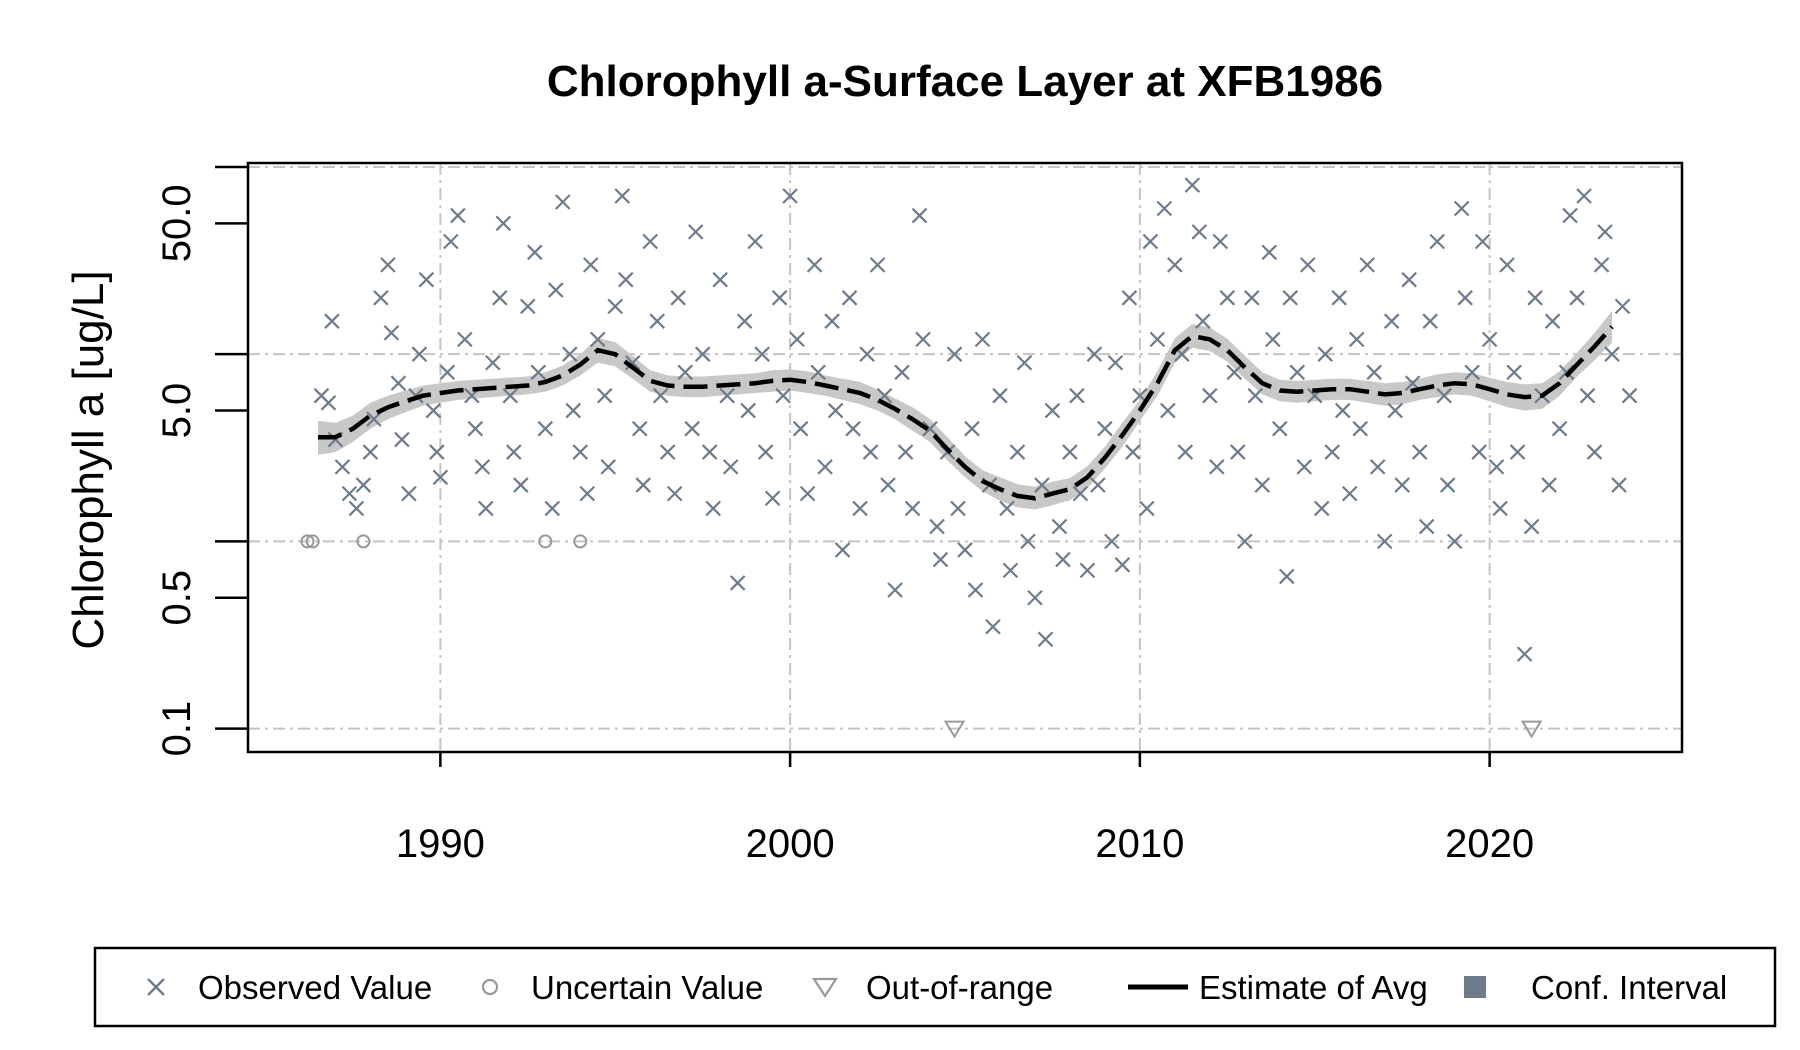 This screenshot has height=1050, width=1800. Describe the element at coordinates (965, 81) in the screenshot. I see `chart-title: Chlorophyll a-Surface Layer at XFB1986` at that location.